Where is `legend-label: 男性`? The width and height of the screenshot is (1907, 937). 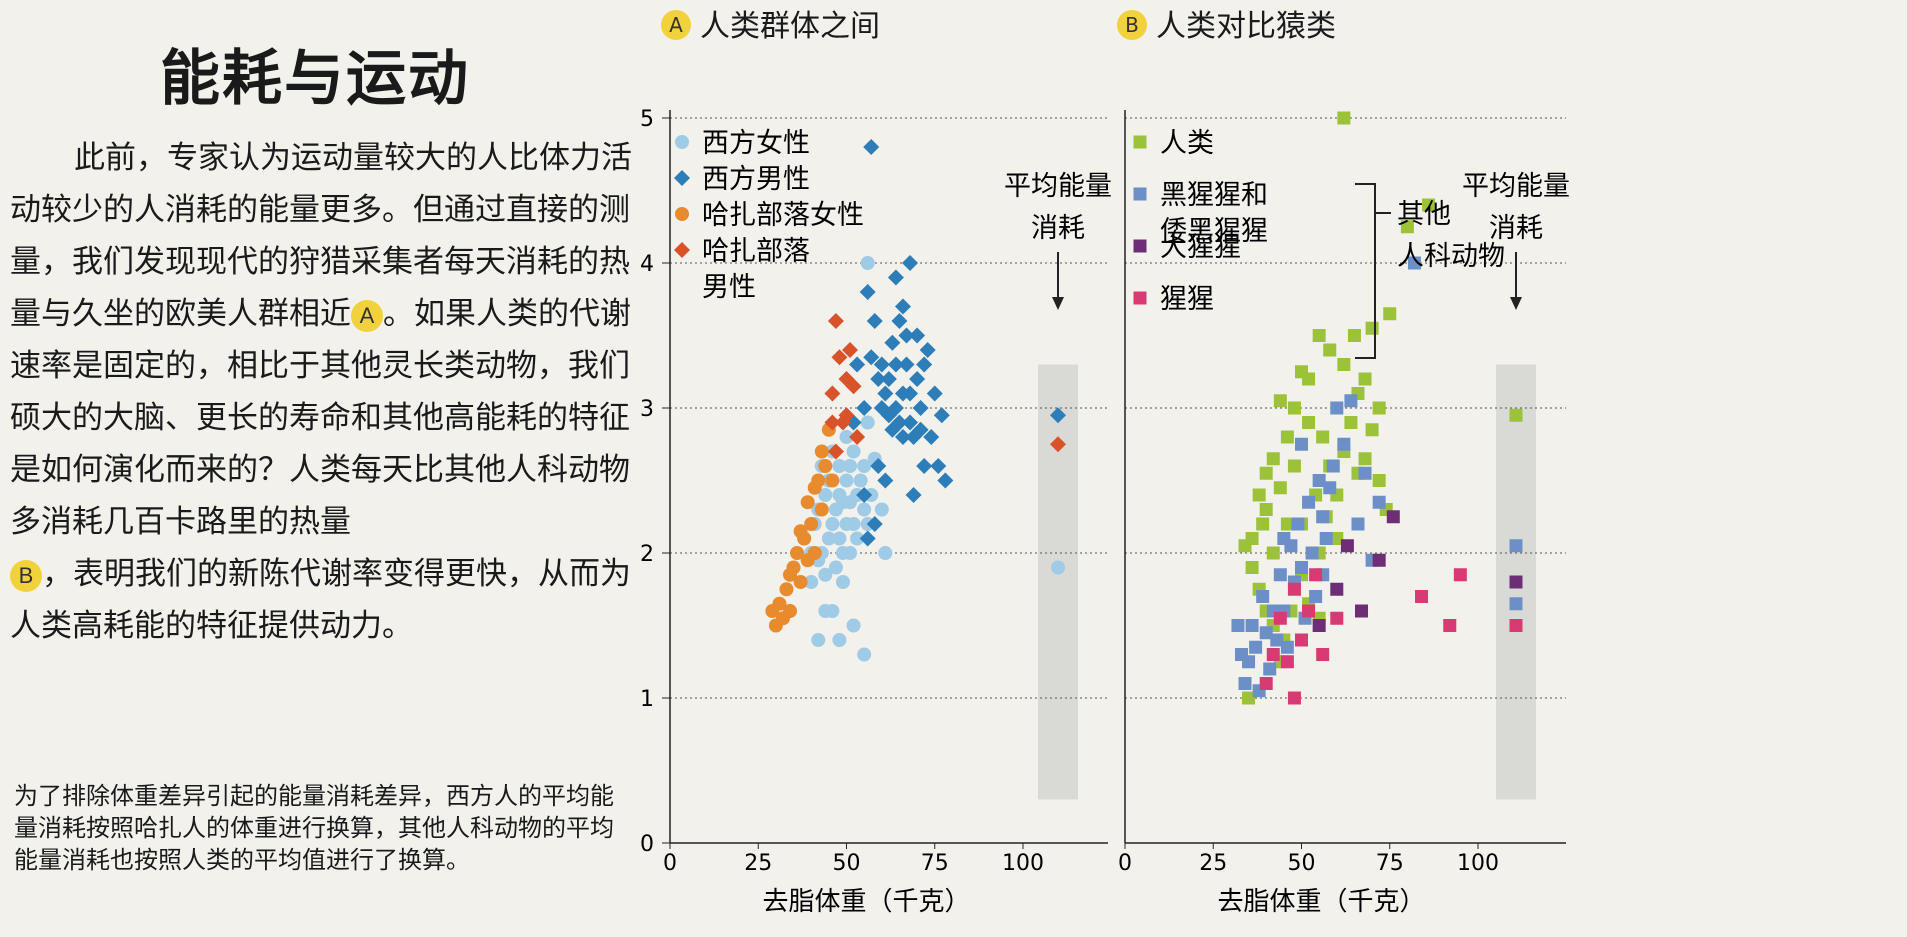
legend-label: 男性 is located at coordinates (729, 287).